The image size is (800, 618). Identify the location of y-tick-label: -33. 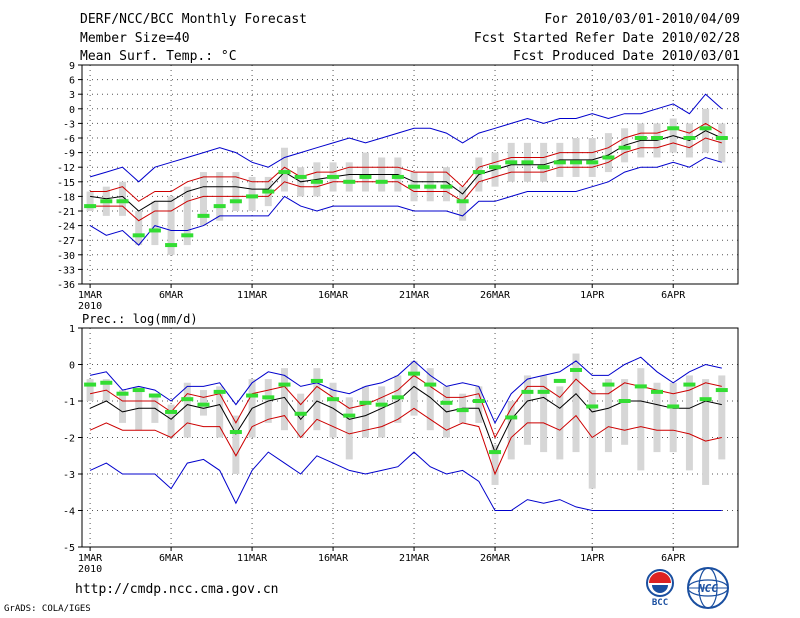
(66, 270).